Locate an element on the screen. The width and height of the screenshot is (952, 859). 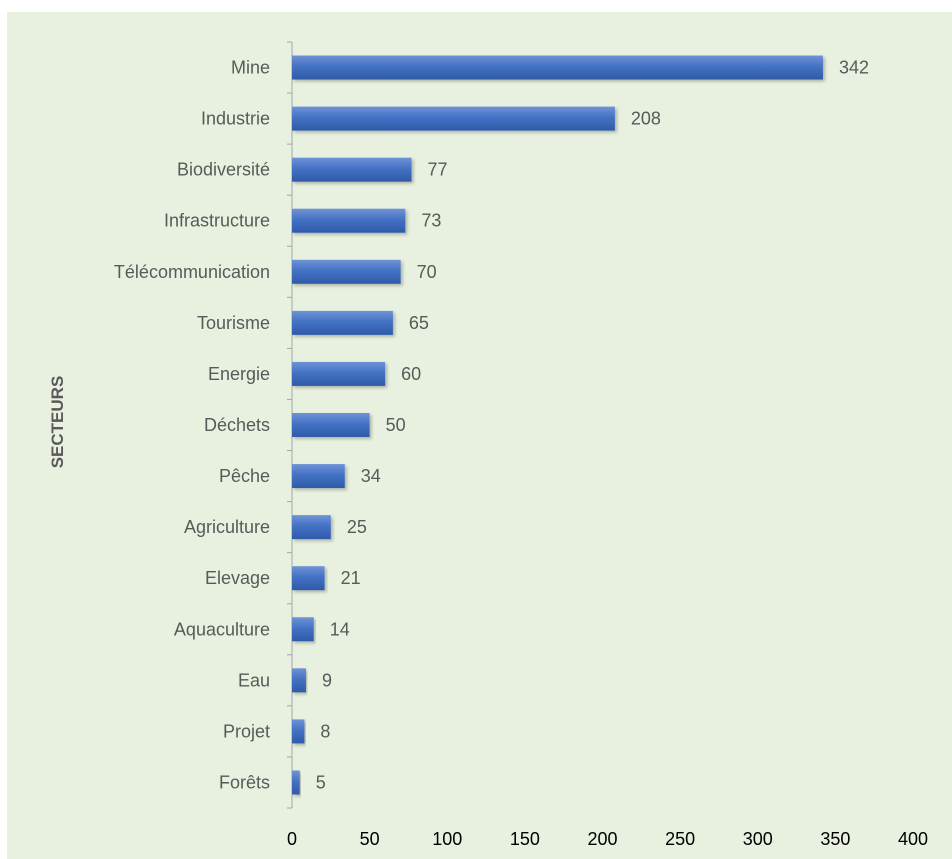
x-tick-label: 400 is located at coordinates (913, 839).